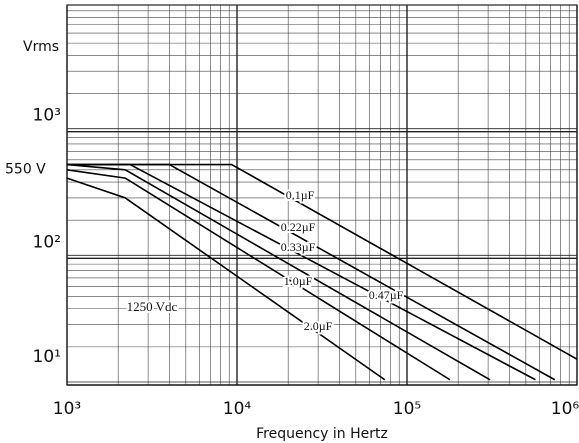  I want to click on x-tick-label: 10⁴, so click(237, 409).